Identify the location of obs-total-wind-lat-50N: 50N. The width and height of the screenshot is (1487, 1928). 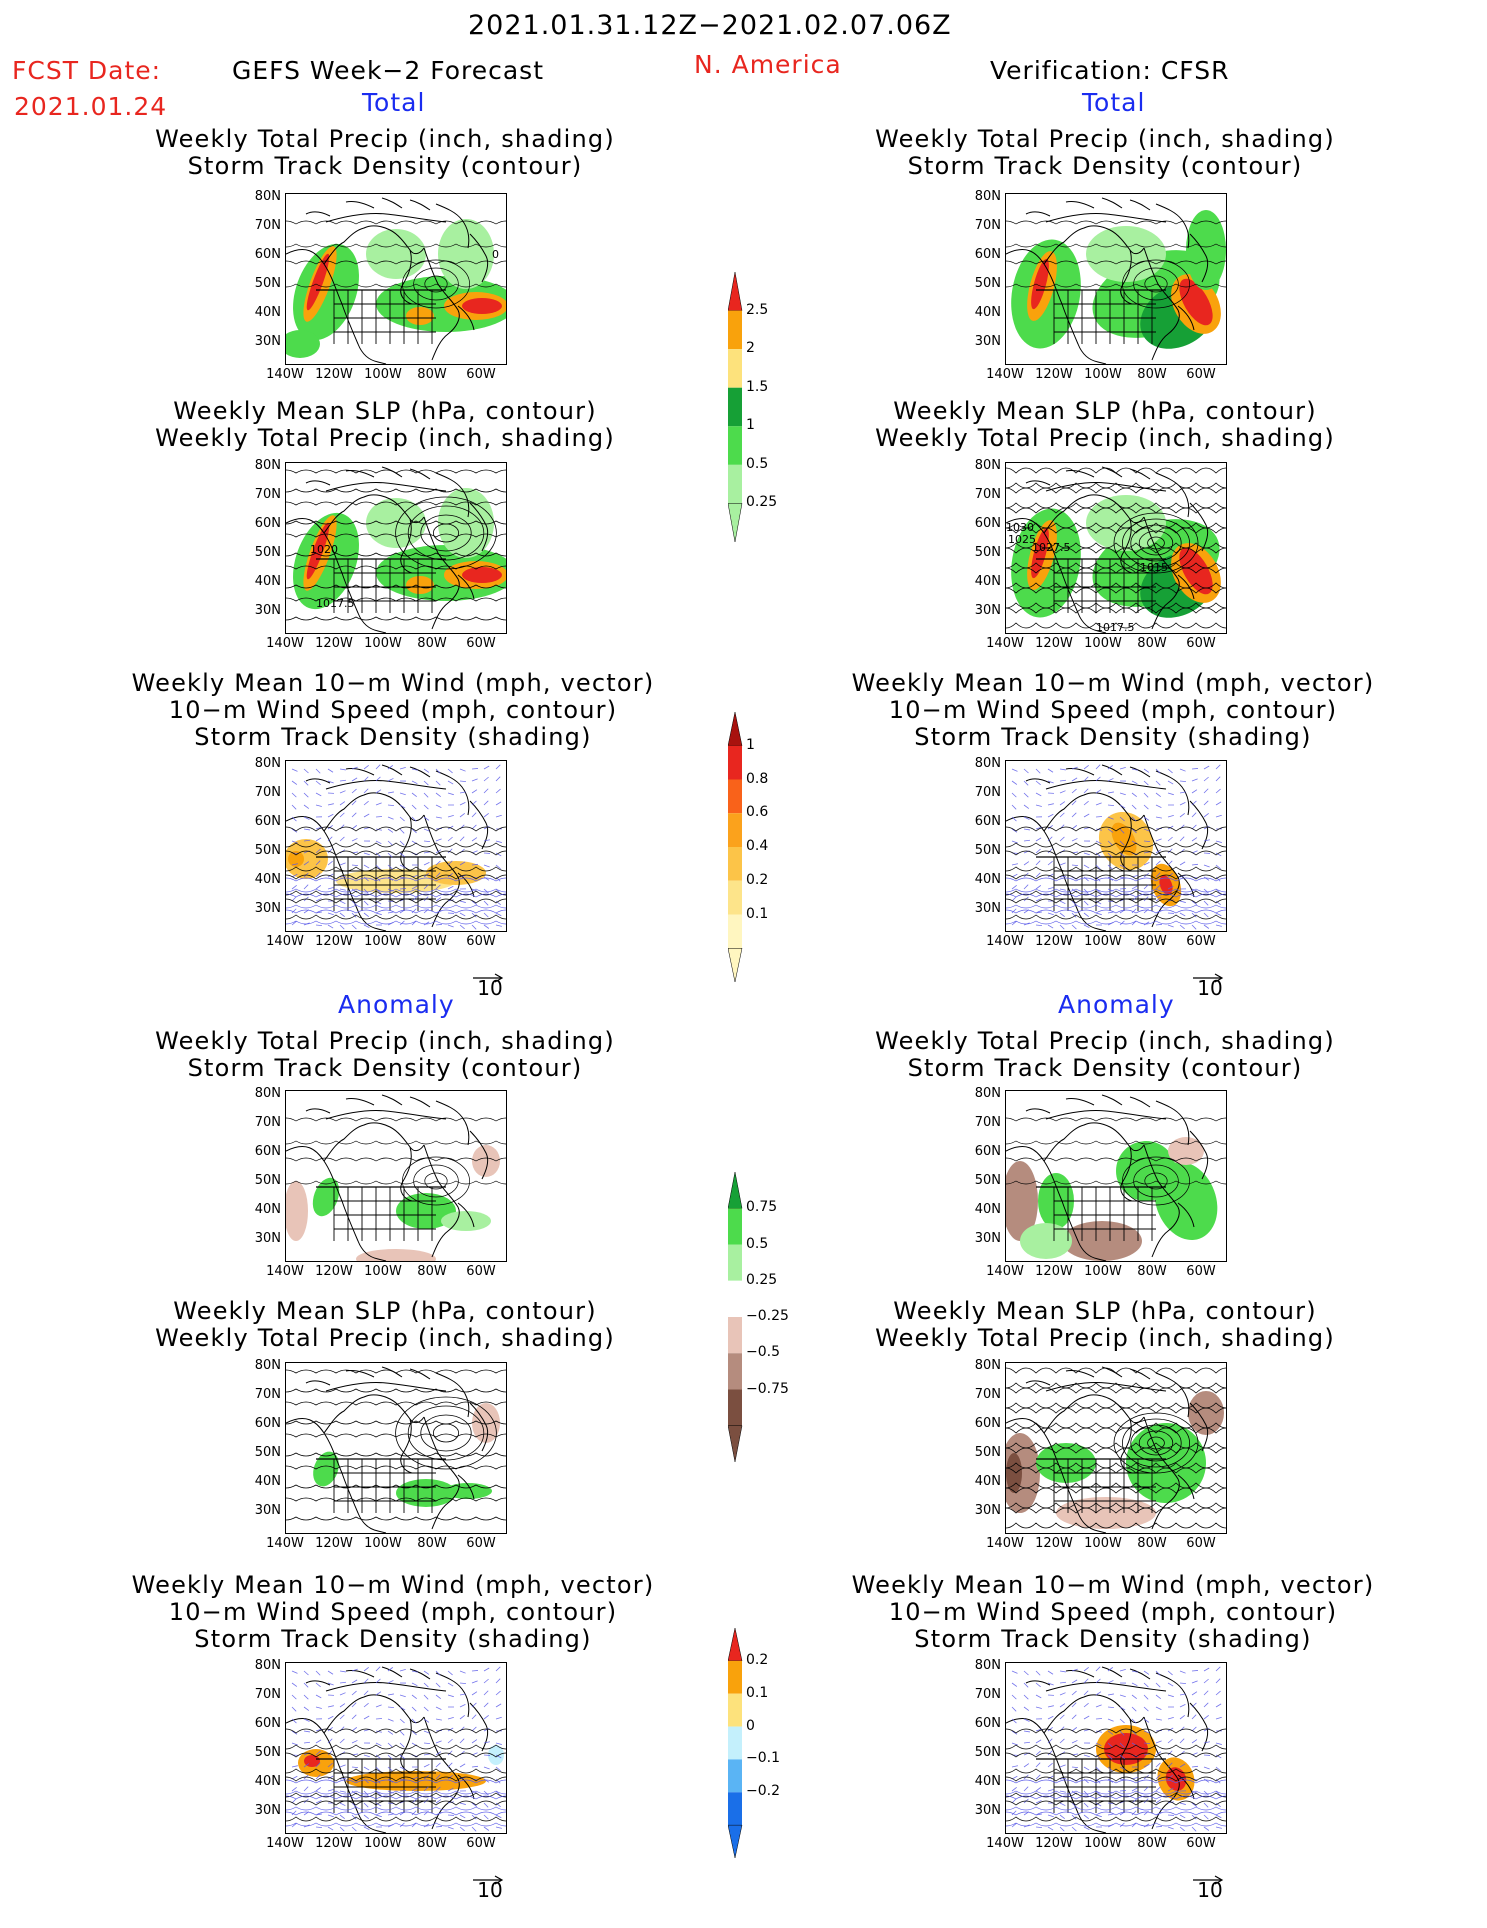
(985, 850).